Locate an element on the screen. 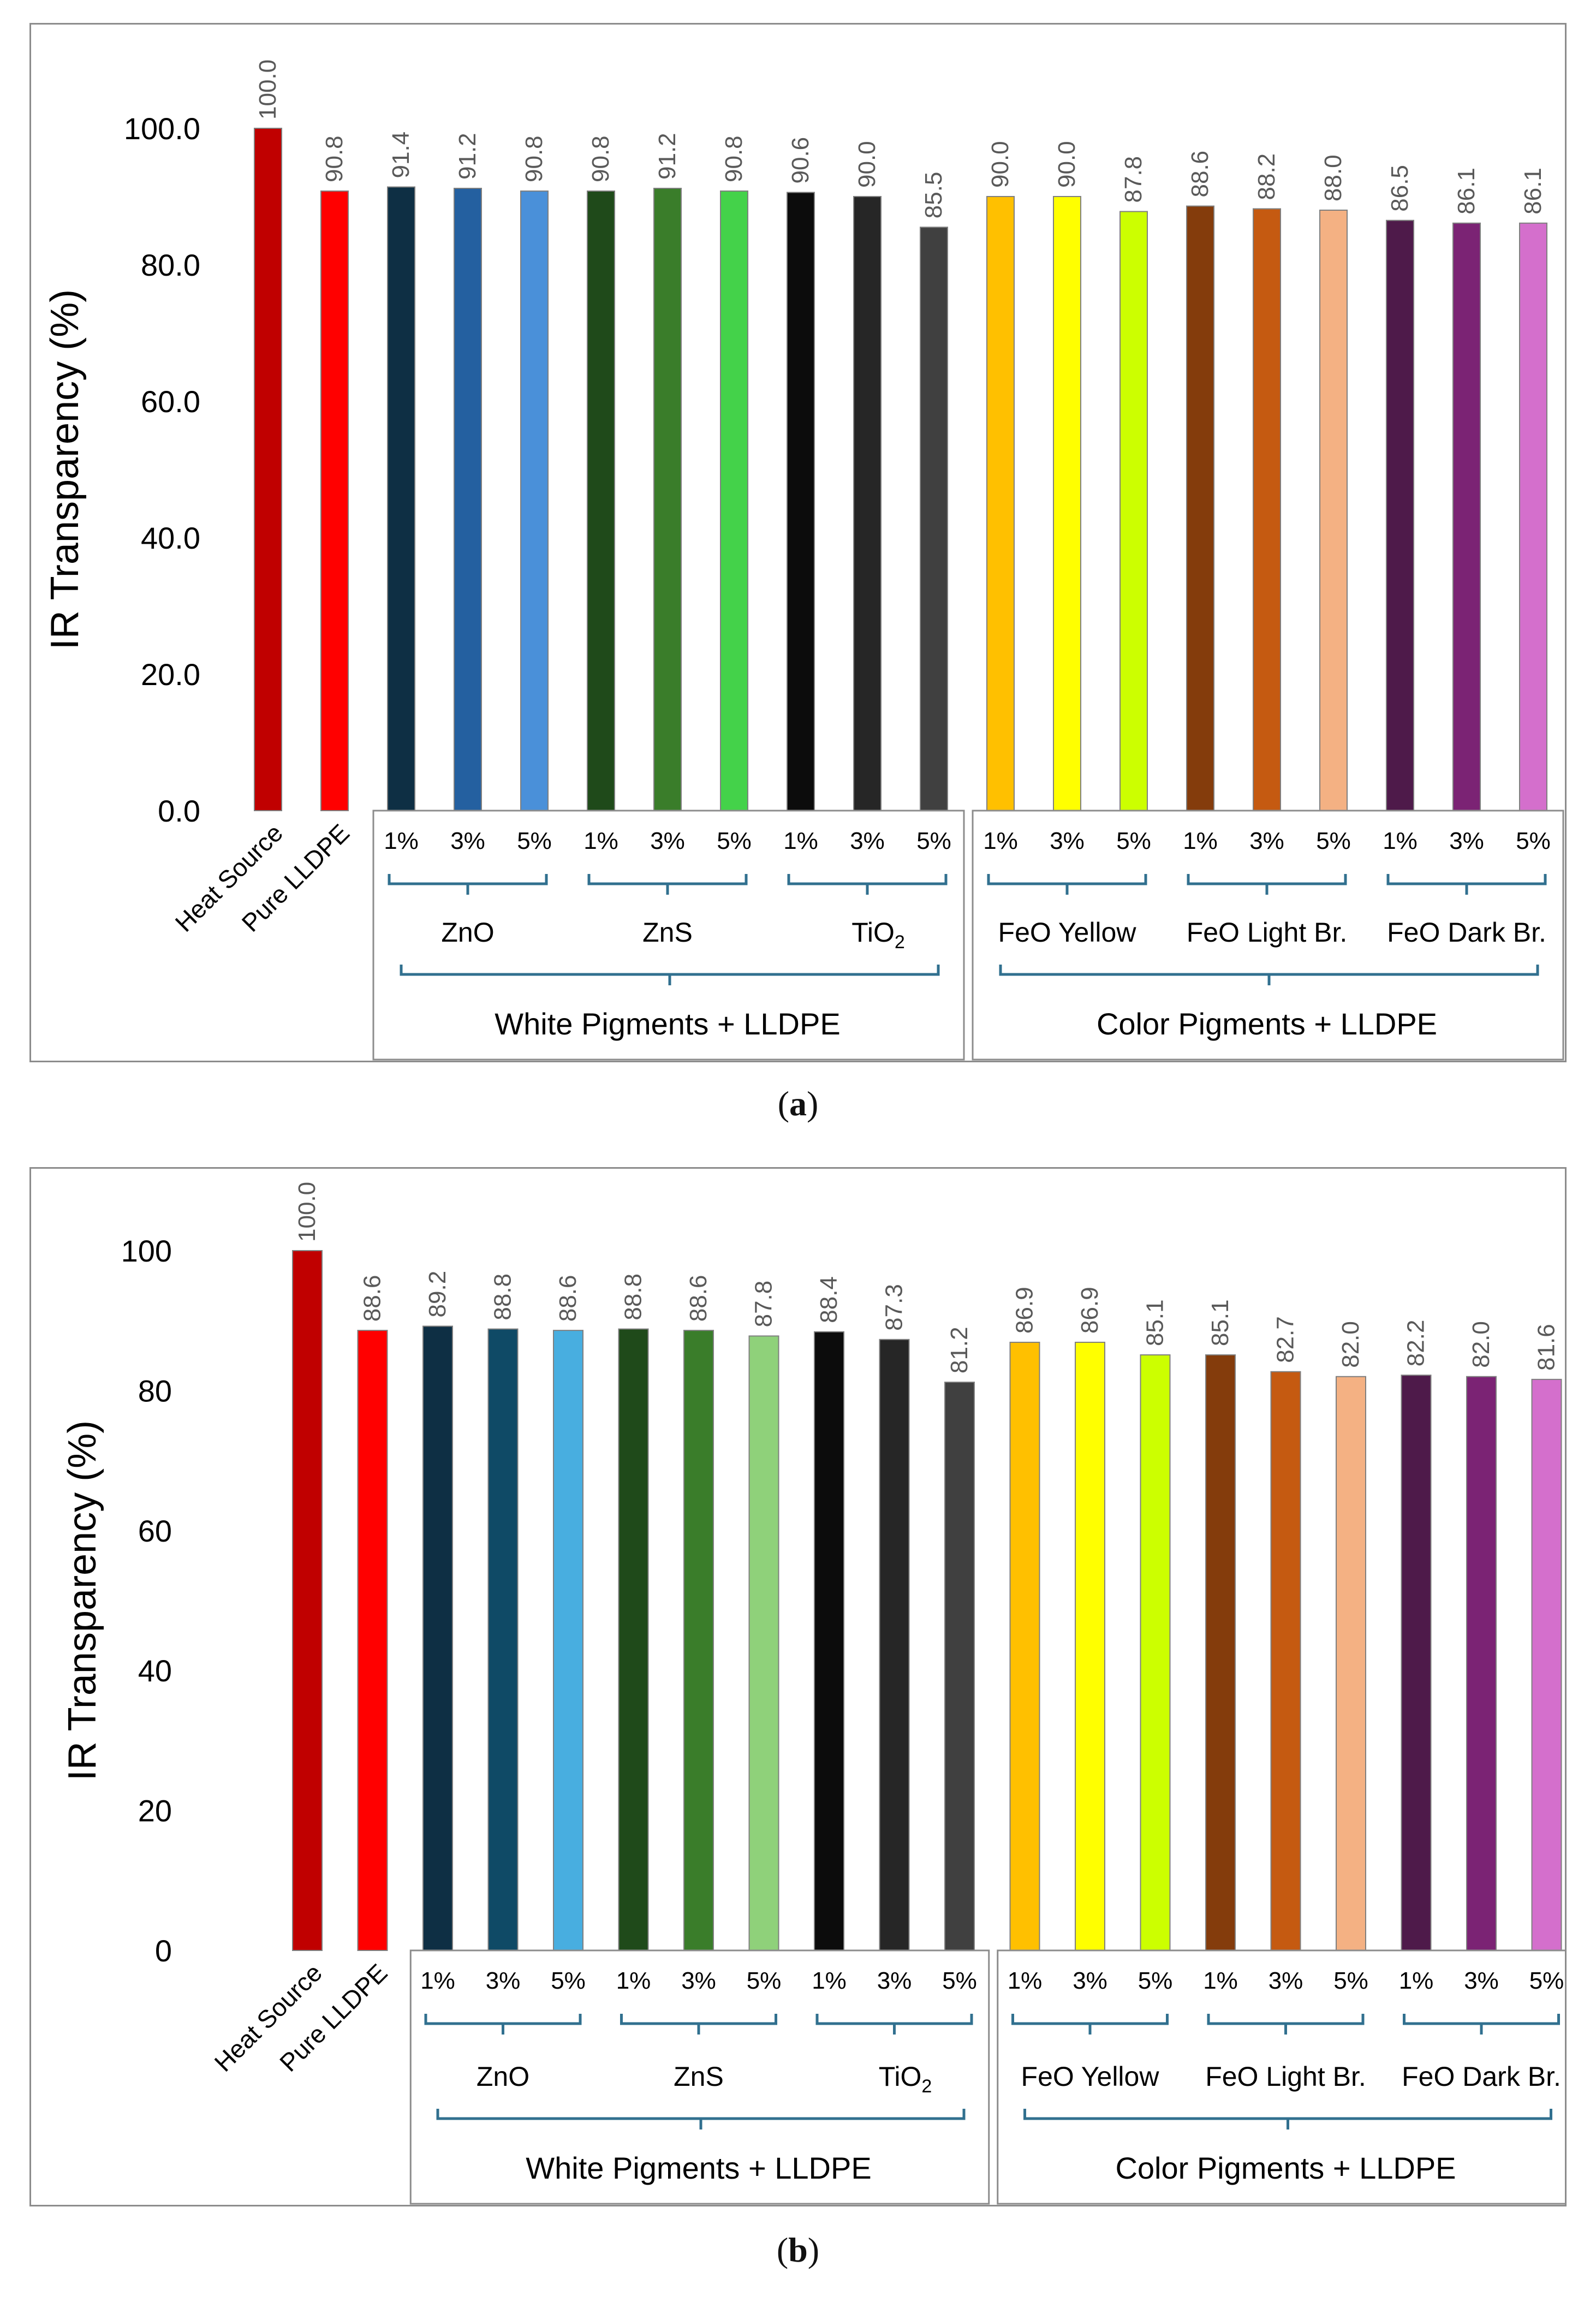 The image size is (1596, 2308). charta-value-label: 100.0 is located at coordinates (267, 90).